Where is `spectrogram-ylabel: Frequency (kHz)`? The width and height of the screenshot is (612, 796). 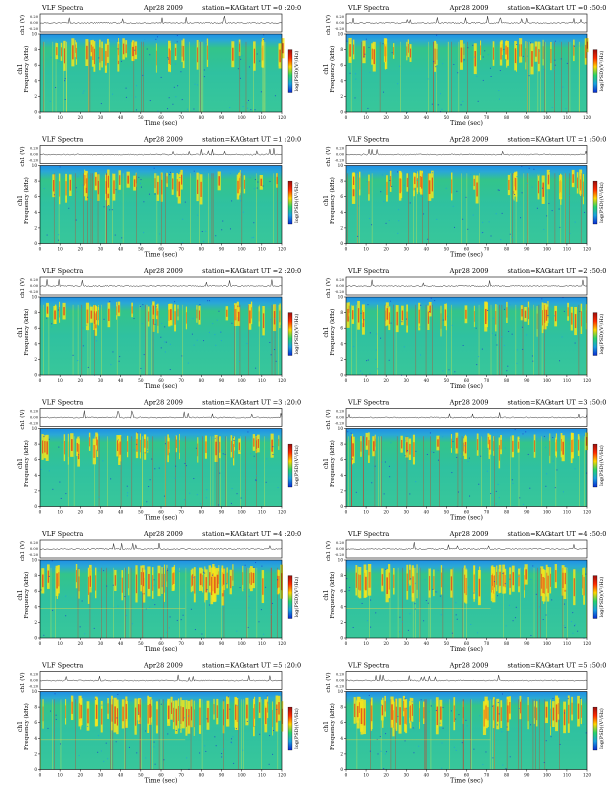 spectrogram-ylabel: Frequency (kHz) is located at coordinates (332, 69).